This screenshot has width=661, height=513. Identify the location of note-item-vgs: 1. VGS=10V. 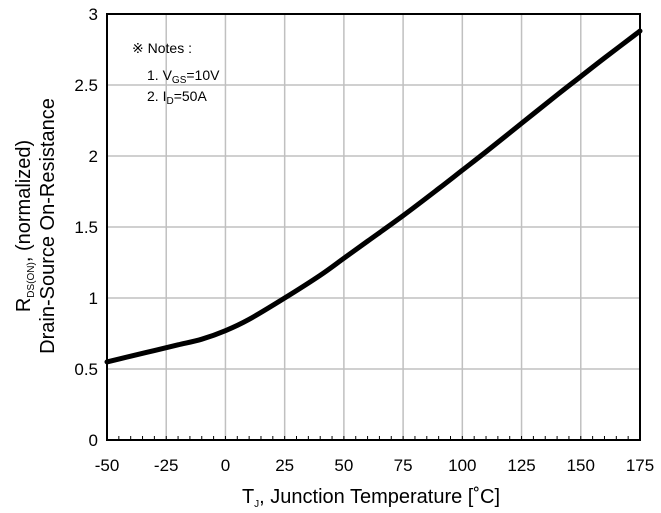
(183, 76).